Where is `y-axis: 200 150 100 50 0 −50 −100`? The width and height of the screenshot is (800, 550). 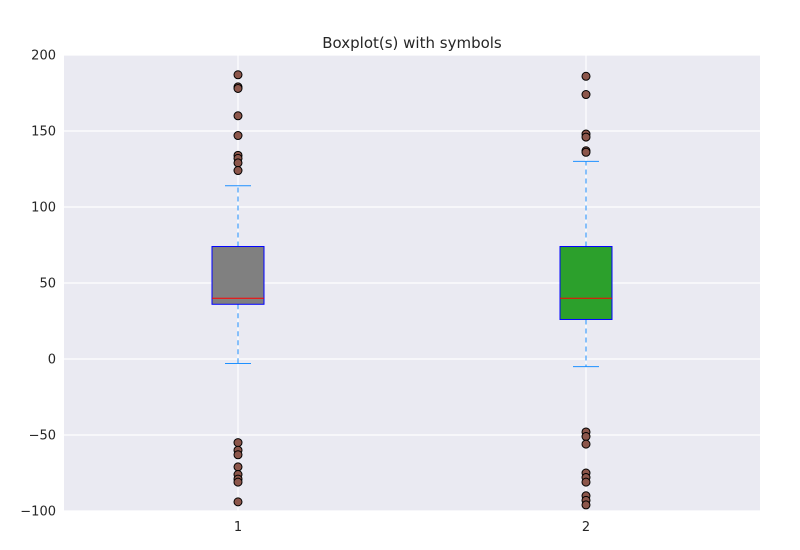 y-axis: 200 150 100 50 0 −50 −100 is located at coordinates (38, 284).